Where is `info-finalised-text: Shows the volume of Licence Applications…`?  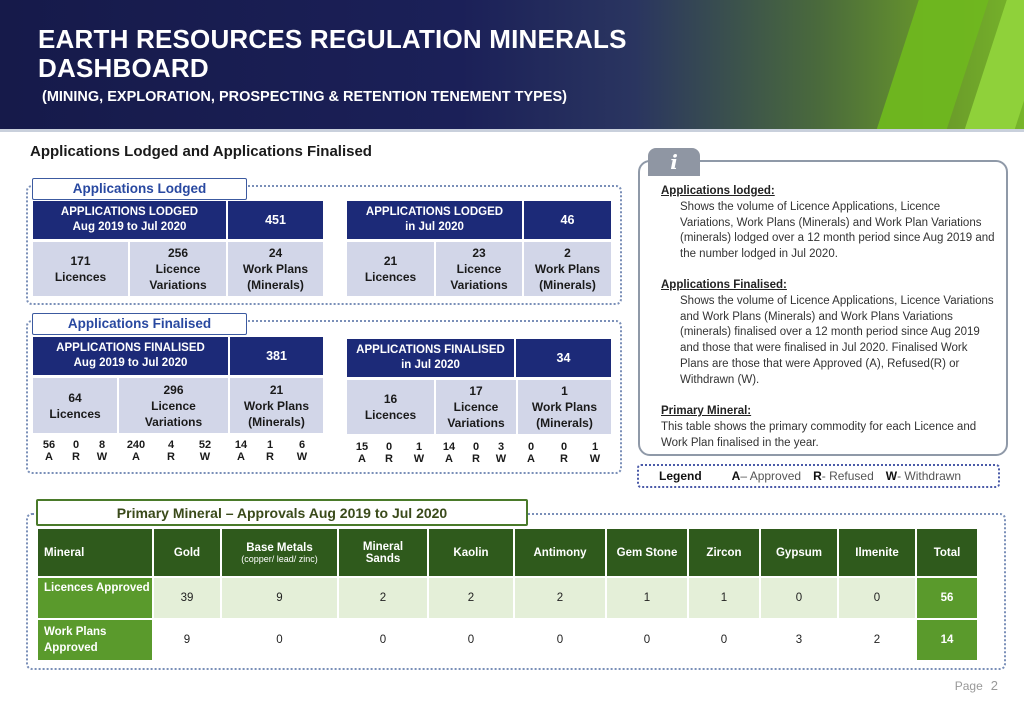
info-finalised-text: Shows the volume of Licence Applications… is located at coordinates (837, 340).